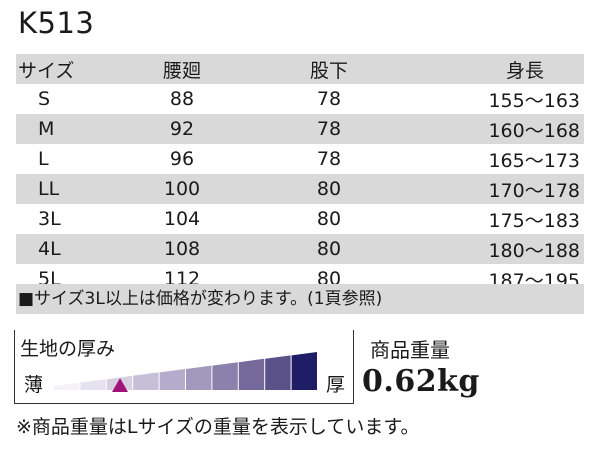 Image resolution: width=600 pixels, height=450 pixels. I want to click on thin-label: 薄, so click(34, 385).